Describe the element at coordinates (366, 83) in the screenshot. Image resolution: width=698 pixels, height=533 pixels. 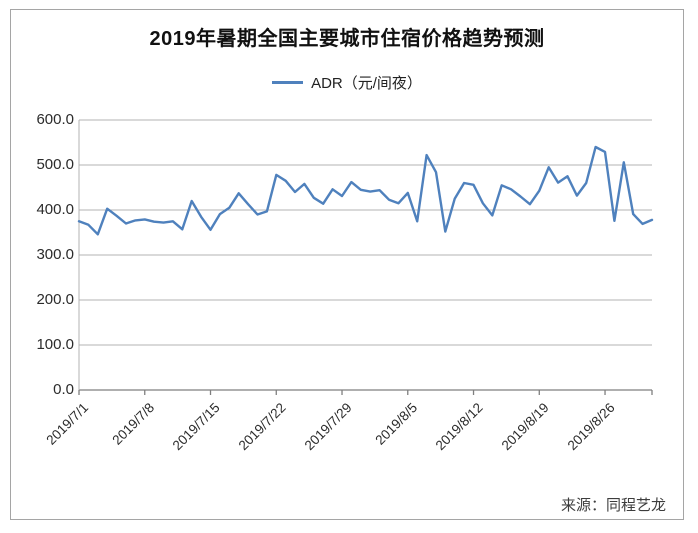
I see `legend-label: ADR（元/间夜）` at that location.